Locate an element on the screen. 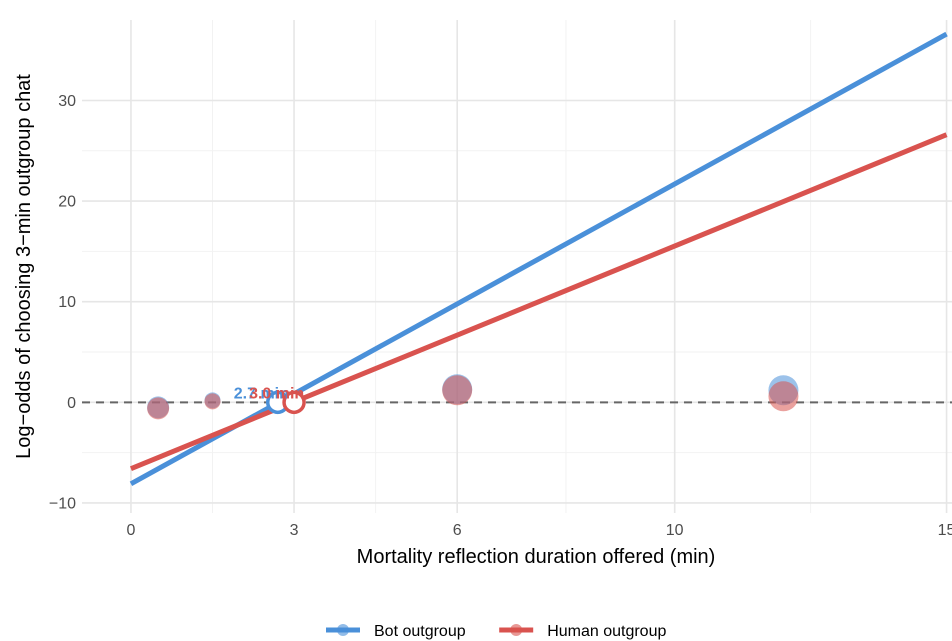 Image resolution: width=952 pixels, height=641 pixels. y-axis-title: Log−odds of choosing 3−min outgroup chat is located at coordinates (24, 266).